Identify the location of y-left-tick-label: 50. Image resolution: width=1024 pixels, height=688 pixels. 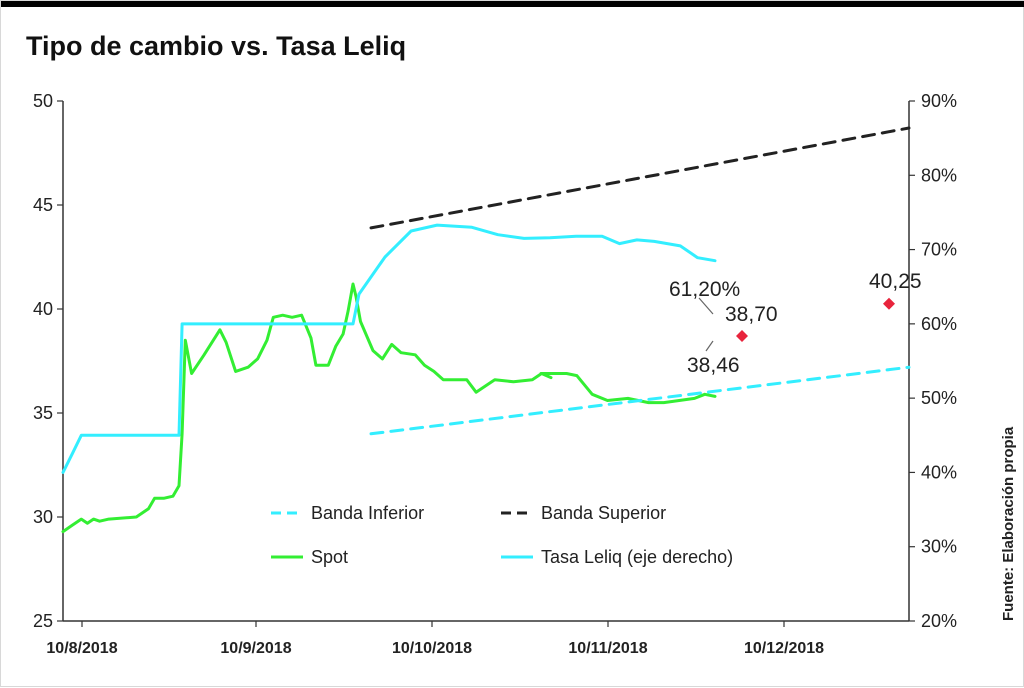
(43, 101).